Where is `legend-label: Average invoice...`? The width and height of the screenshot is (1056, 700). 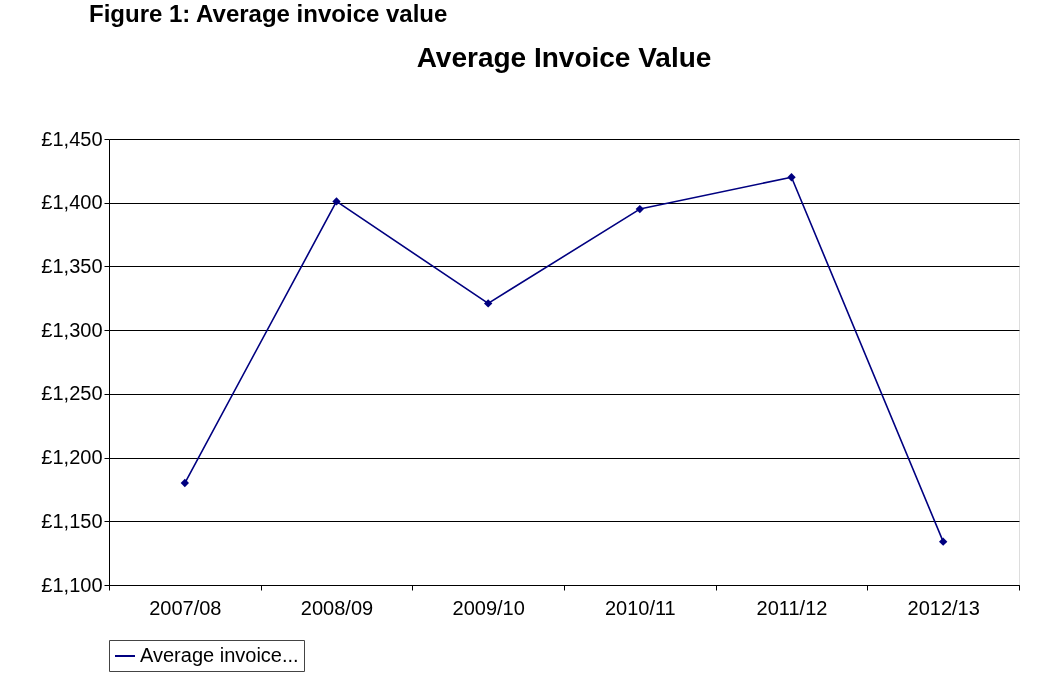 legend-label: Average invoice... is located at coordinates (219, 655).